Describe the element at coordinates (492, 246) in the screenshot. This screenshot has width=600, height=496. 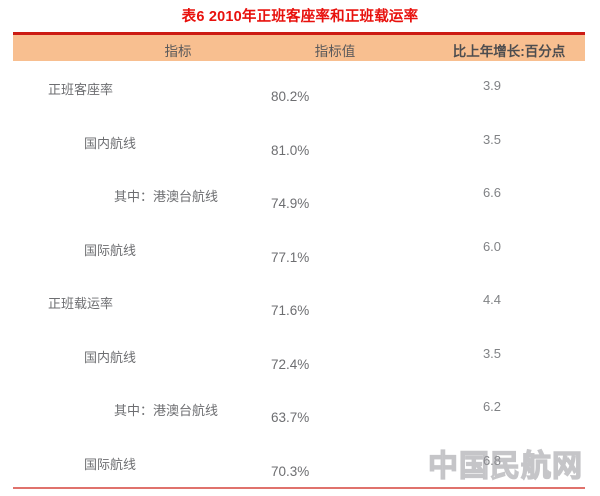
I see `row-change: 6.0` at that location.